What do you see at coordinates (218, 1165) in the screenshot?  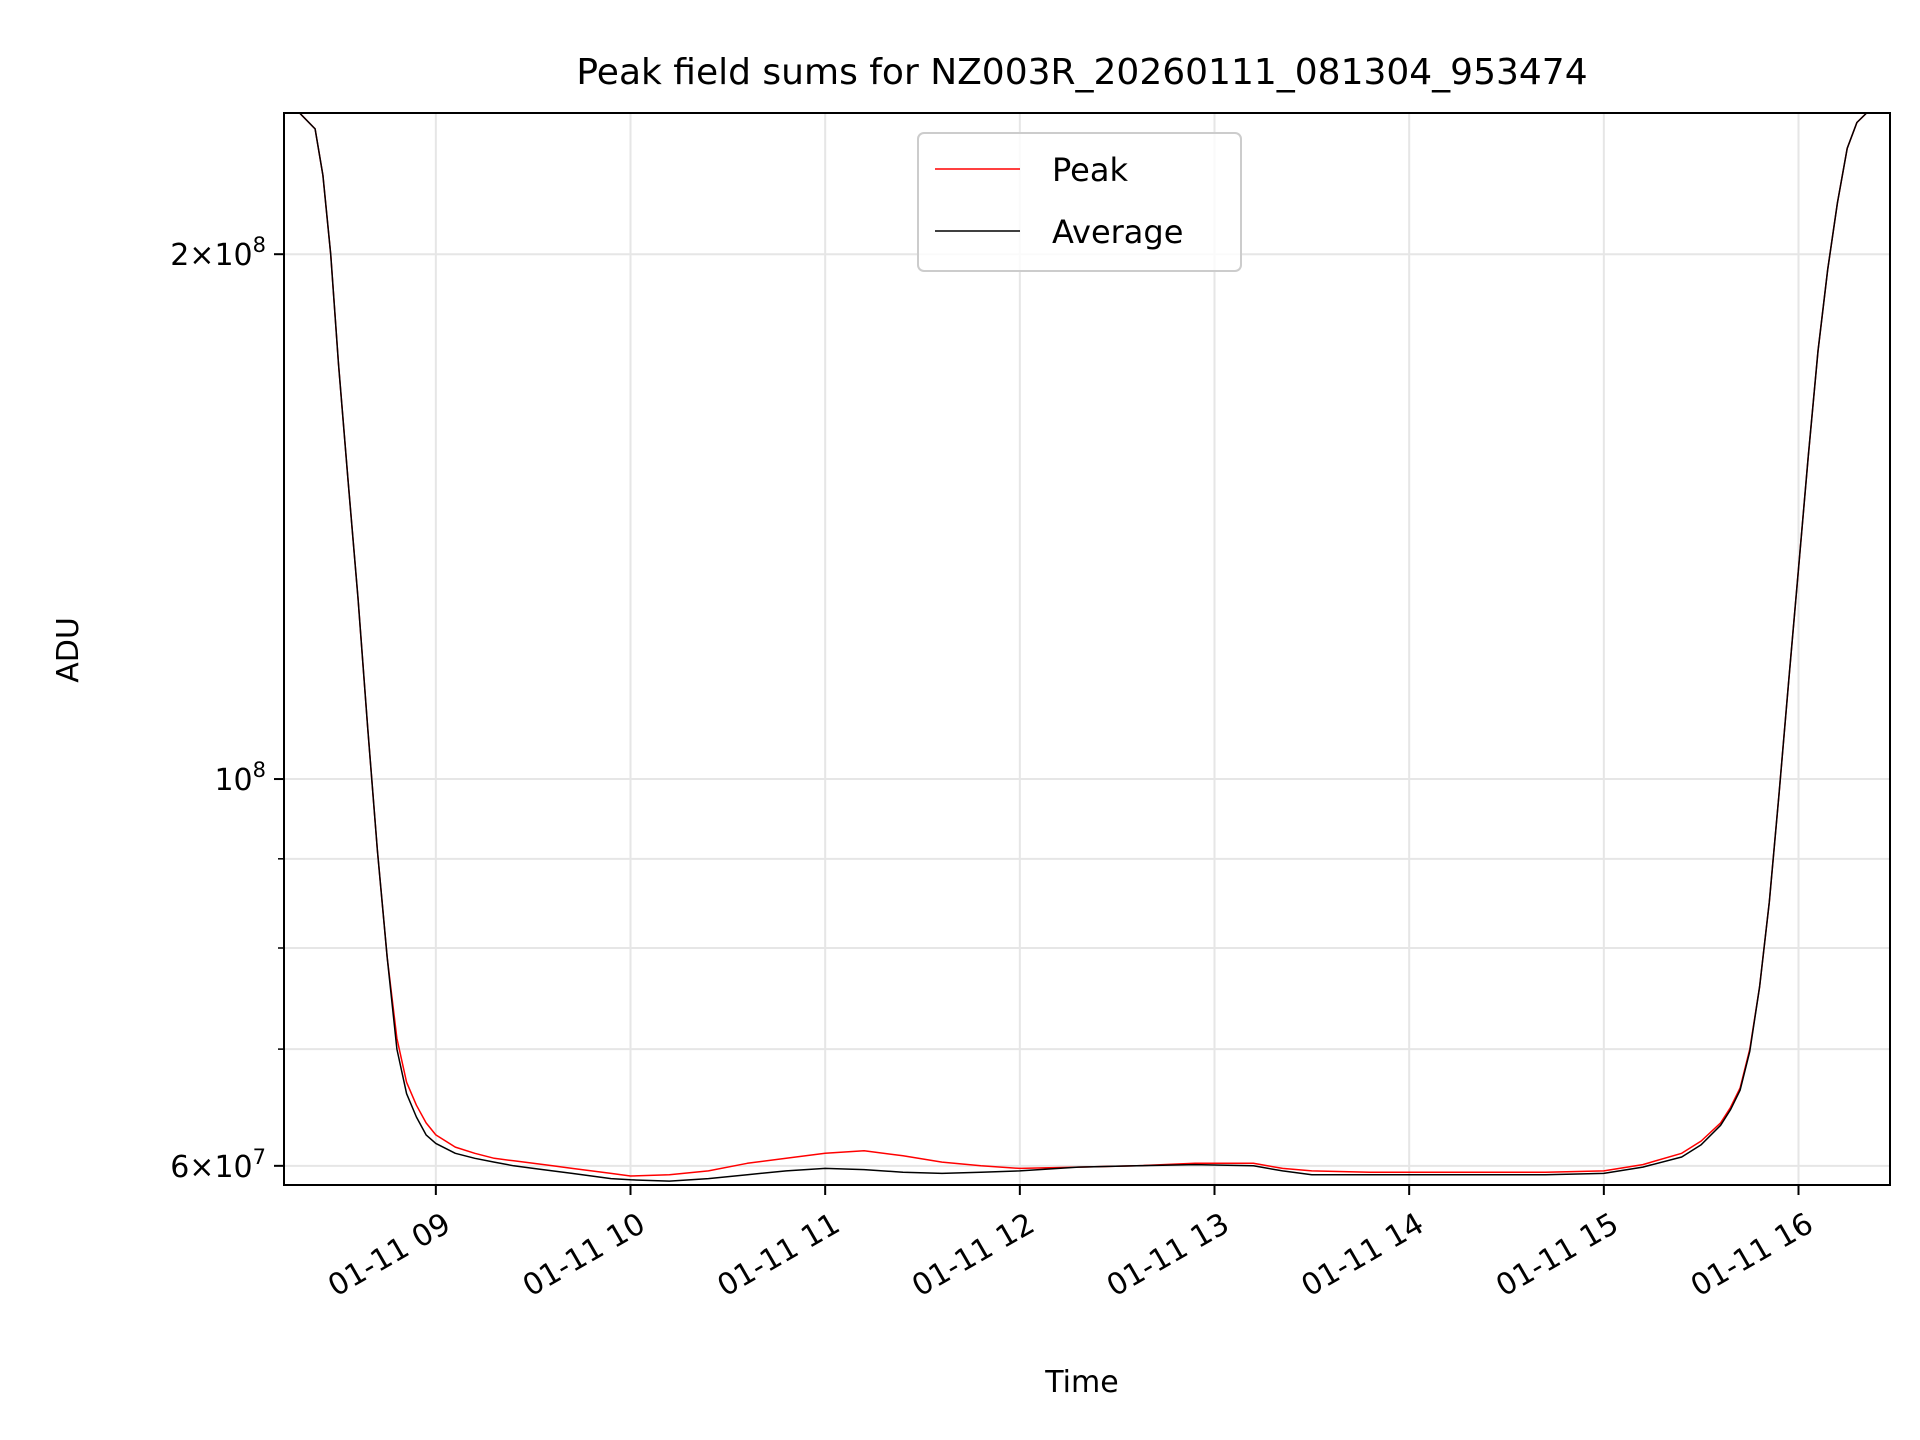 I see `y-tick-label: 6×107` at bounding box center [218, 1165].